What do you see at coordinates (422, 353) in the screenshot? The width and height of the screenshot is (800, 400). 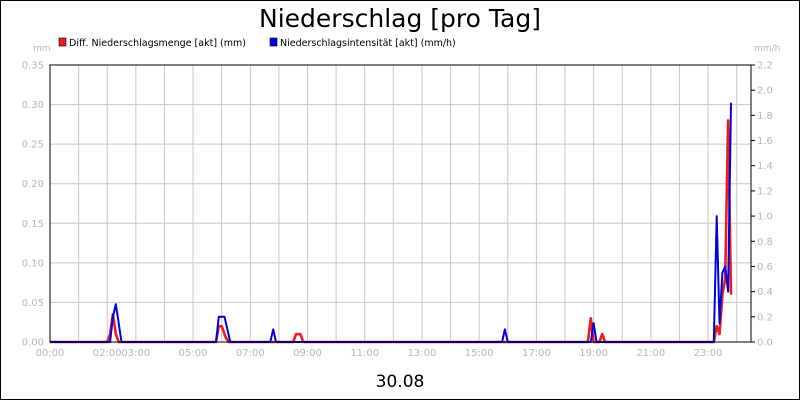 I see `x-axis-tick-label: 13:00` at bounding box center [422, 353].